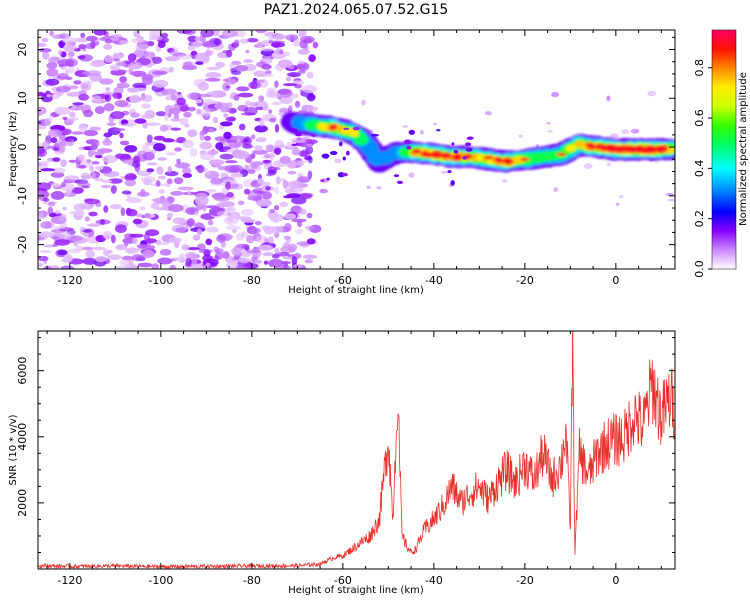 Image resolution: width=750 pixels, height=600 pixels. Describe the element at coordinates (699, 169) in the screenshot. I see `colorbar-tick-label: 0.4` at that location.